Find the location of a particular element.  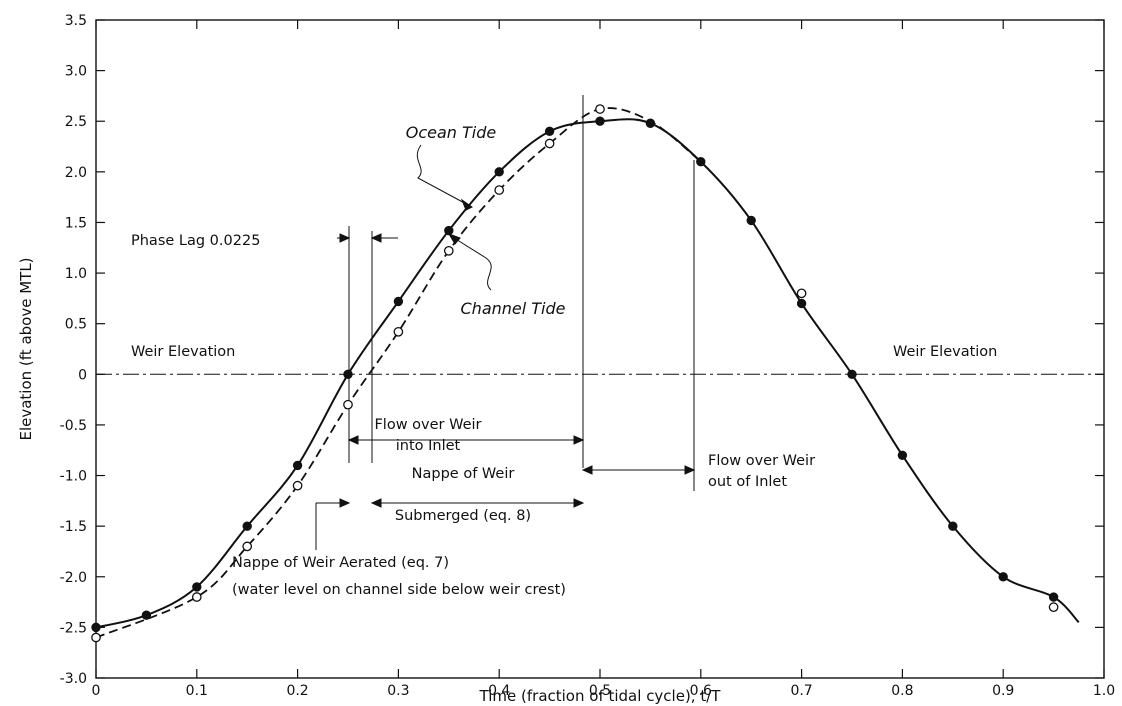

x-tick-label: 0.6 is located at coordinates (701, 691).